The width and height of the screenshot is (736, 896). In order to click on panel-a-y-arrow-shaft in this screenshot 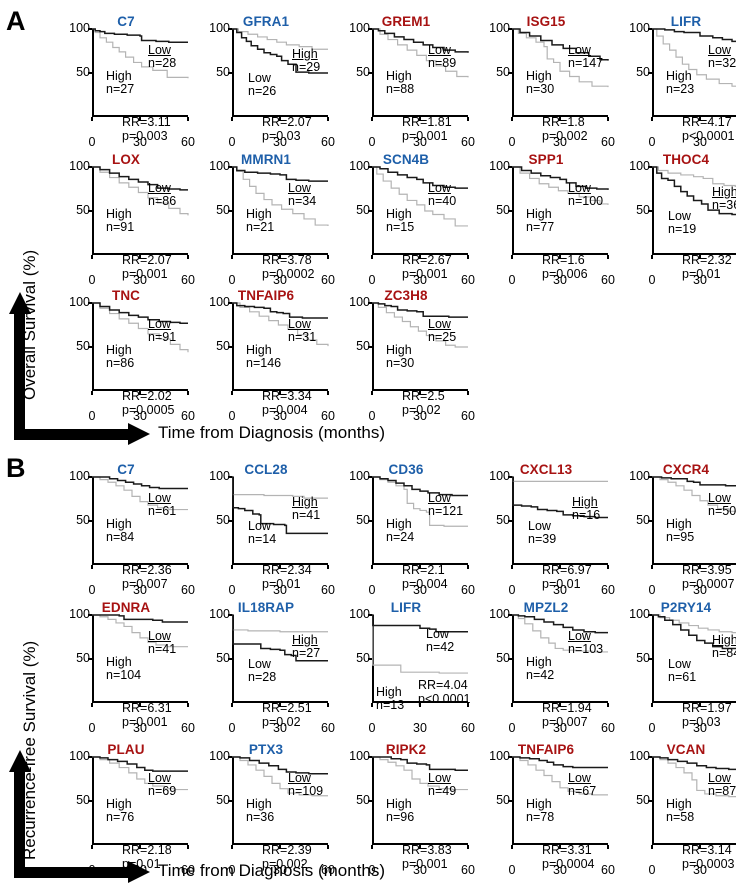, I will do `click(19, 375)`.